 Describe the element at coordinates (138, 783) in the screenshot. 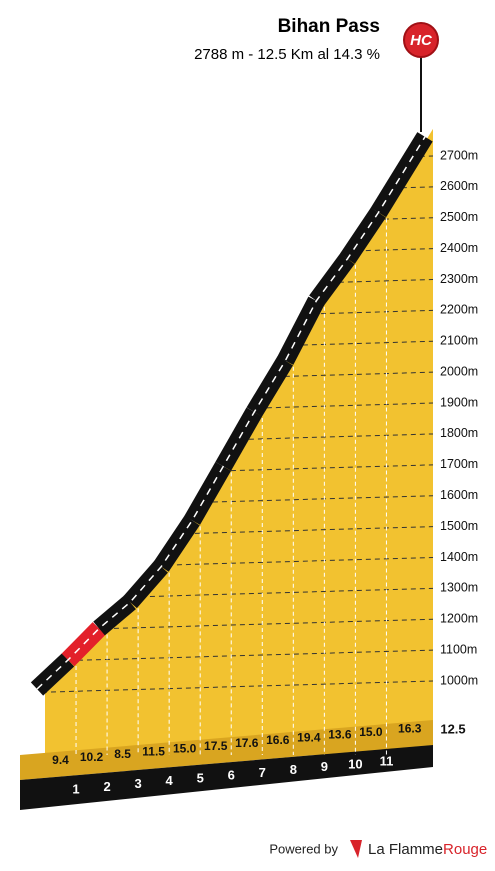

I see `x-tick-label: 3` at that location.